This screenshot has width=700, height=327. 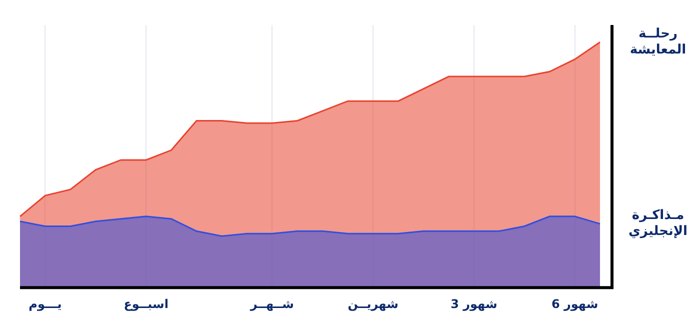 What do you see at coordinates (271, 303) in the screenshot?
I see `x-tick-label: شــهــر` at bounding box center [271, 303].